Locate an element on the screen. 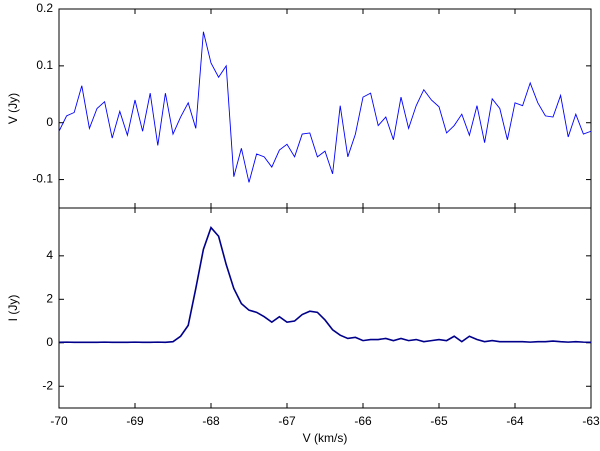 Image resolution: width=600 pixels, height=451 pixels. y-tick-label: -2 is located at coordinates (47, 385).